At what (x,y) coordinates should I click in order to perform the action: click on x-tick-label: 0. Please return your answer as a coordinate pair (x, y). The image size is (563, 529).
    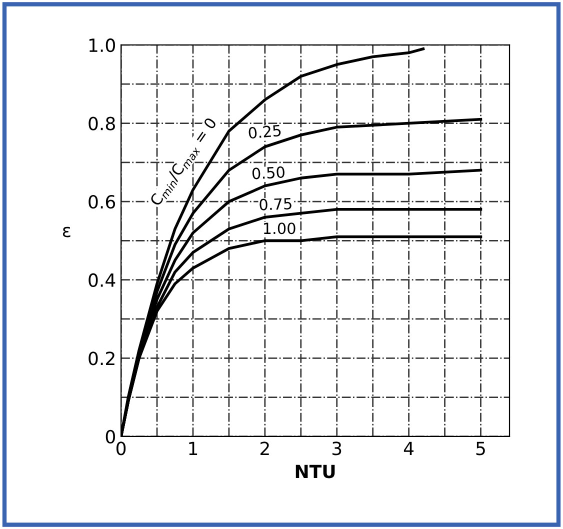
    Looking at the image, I should click on (121, 449).